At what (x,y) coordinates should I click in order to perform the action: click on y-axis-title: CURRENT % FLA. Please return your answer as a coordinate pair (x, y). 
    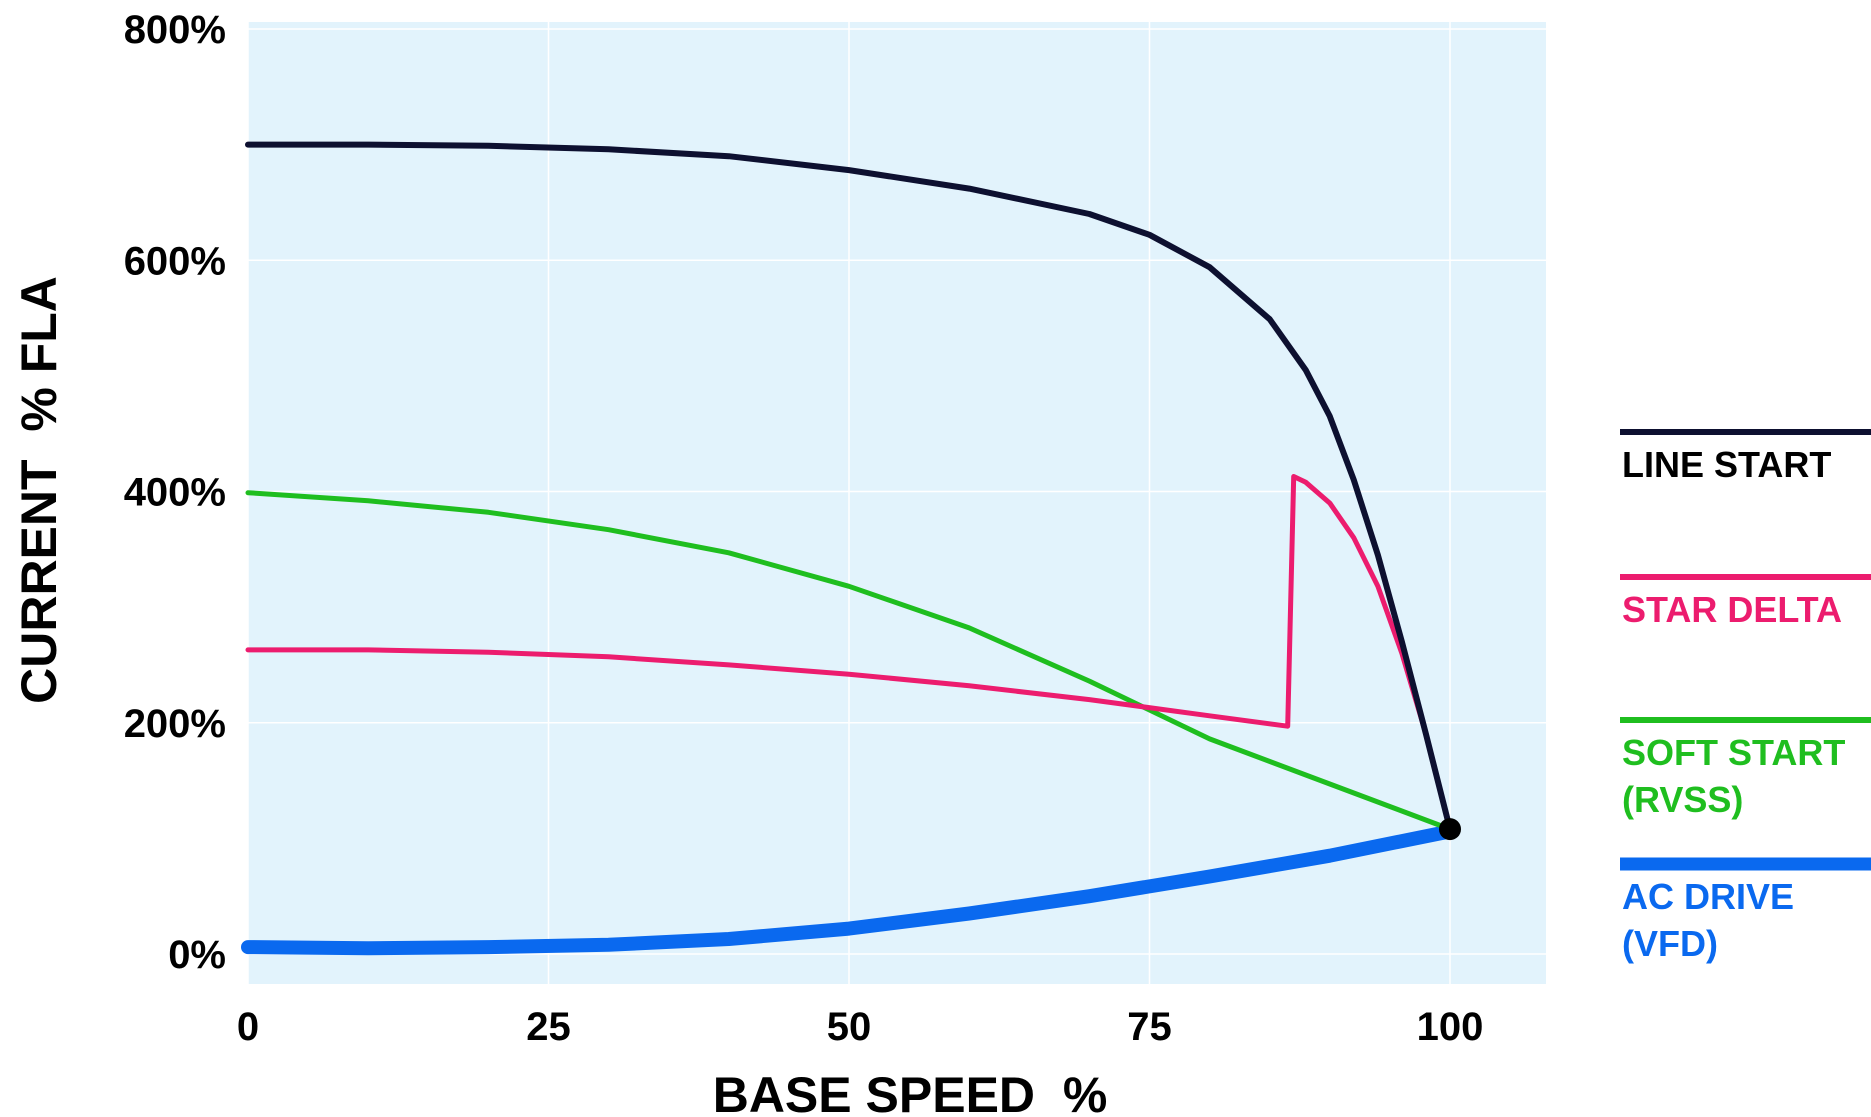
    Looking at the image, I should click on (39, 490).